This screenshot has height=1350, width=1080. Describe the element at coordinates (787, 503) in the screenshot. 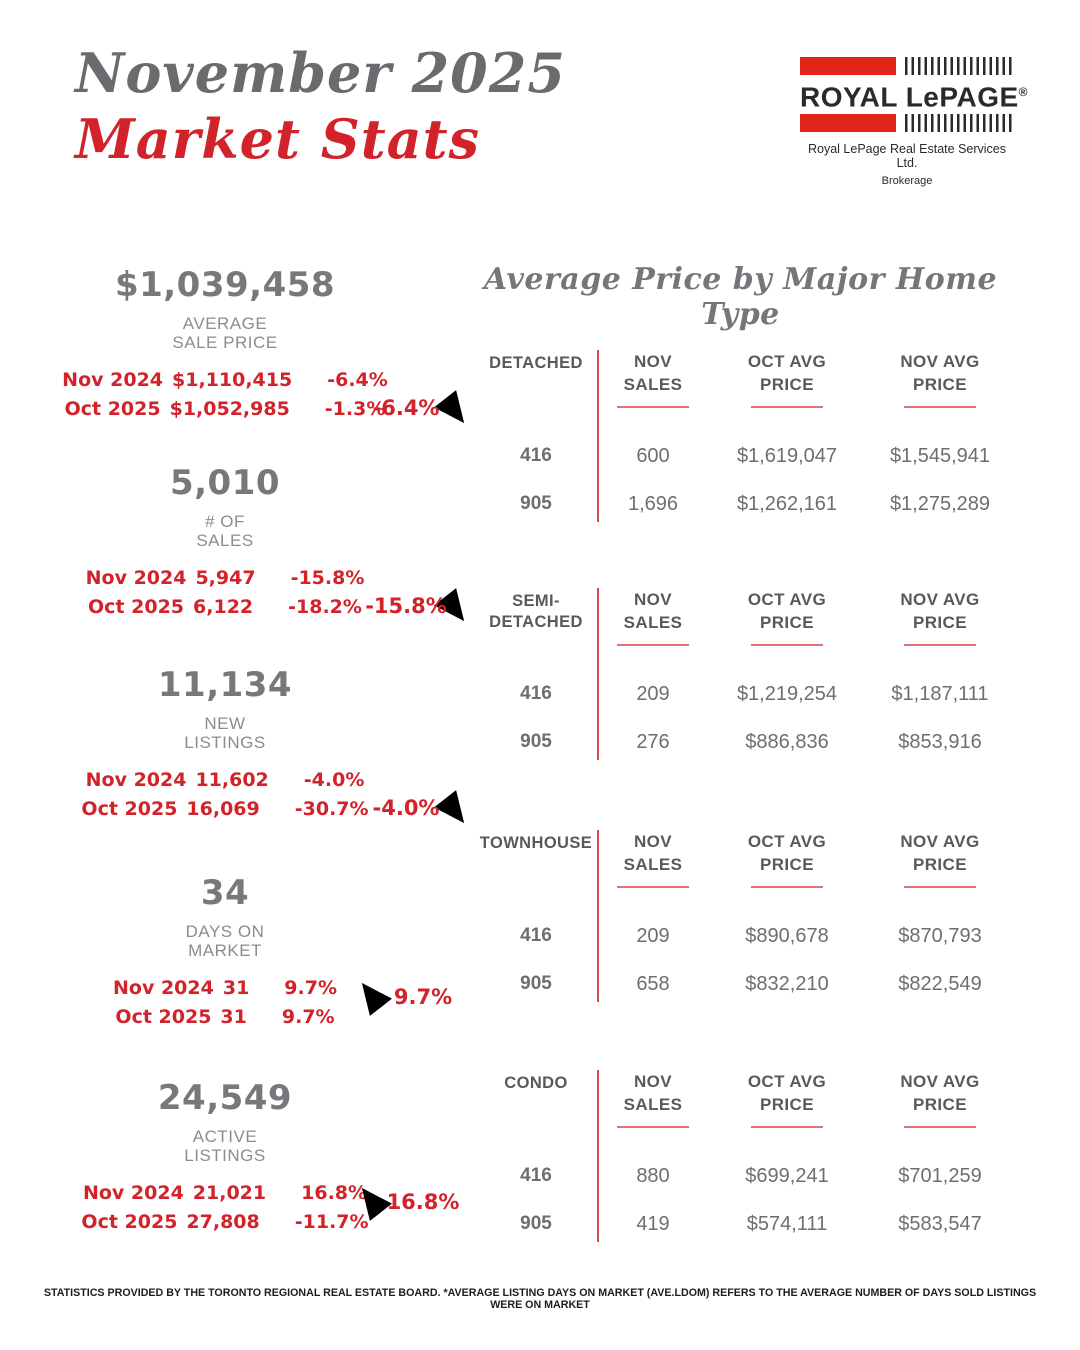

I see `oct-avg-price-value: $1,262,161` at that location.